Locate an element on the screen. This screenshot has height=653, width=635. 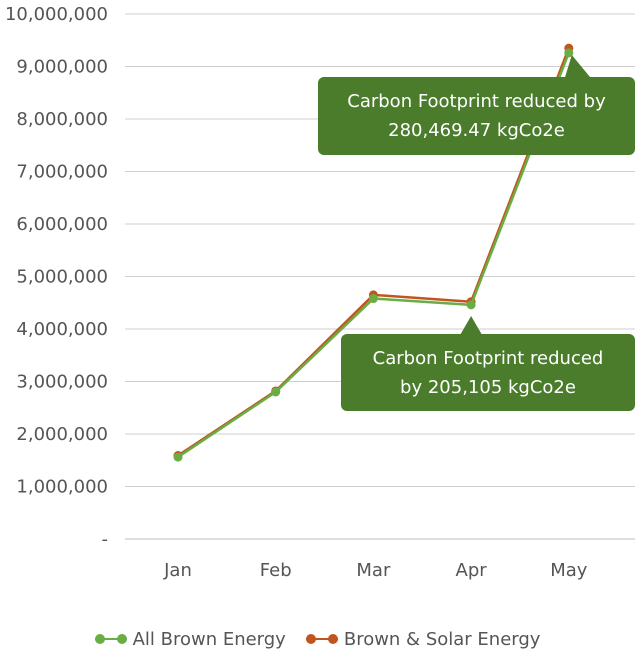
y-tick-label: 7,000,000 is located at coordinates (62, 172).